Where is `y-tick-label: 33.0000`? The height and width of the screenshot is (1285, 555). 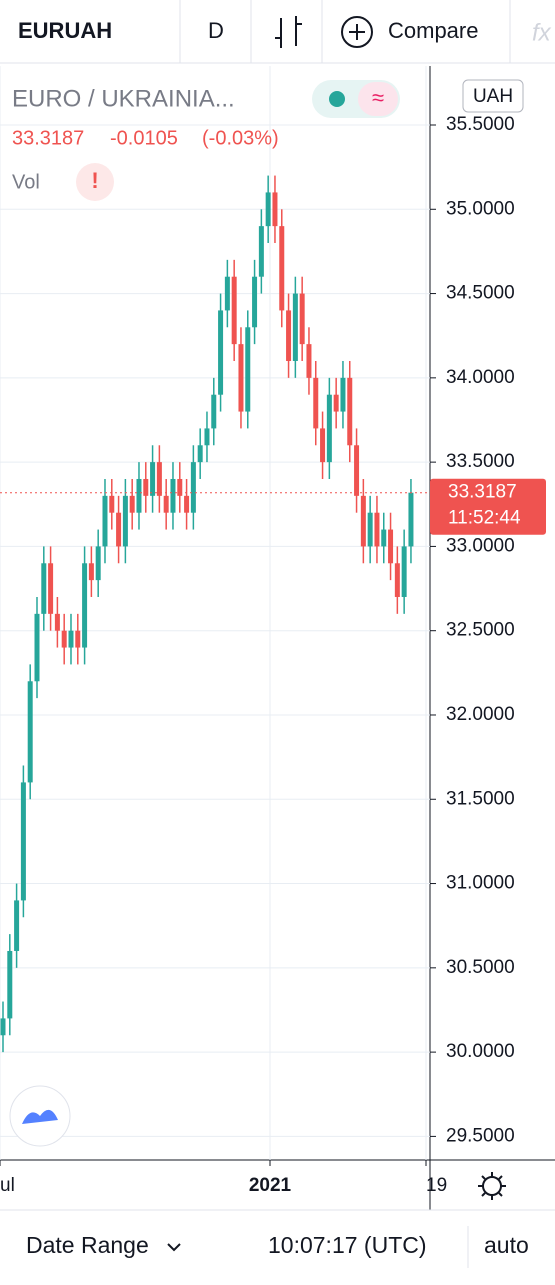
y-tick-label: 33.0000 is located at coordinates (480, 545).